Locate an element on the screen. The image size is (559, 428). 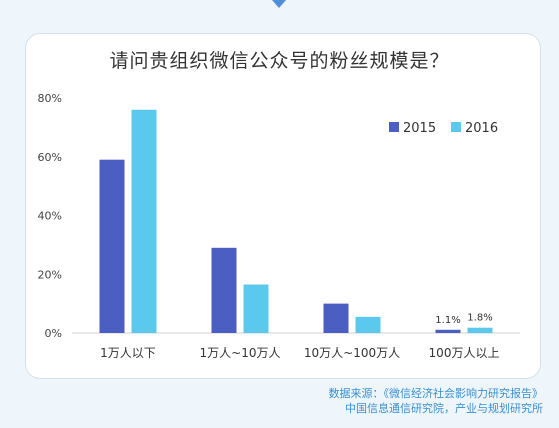
legend-label-2016: 2016 is located at coordinates (481, 128).